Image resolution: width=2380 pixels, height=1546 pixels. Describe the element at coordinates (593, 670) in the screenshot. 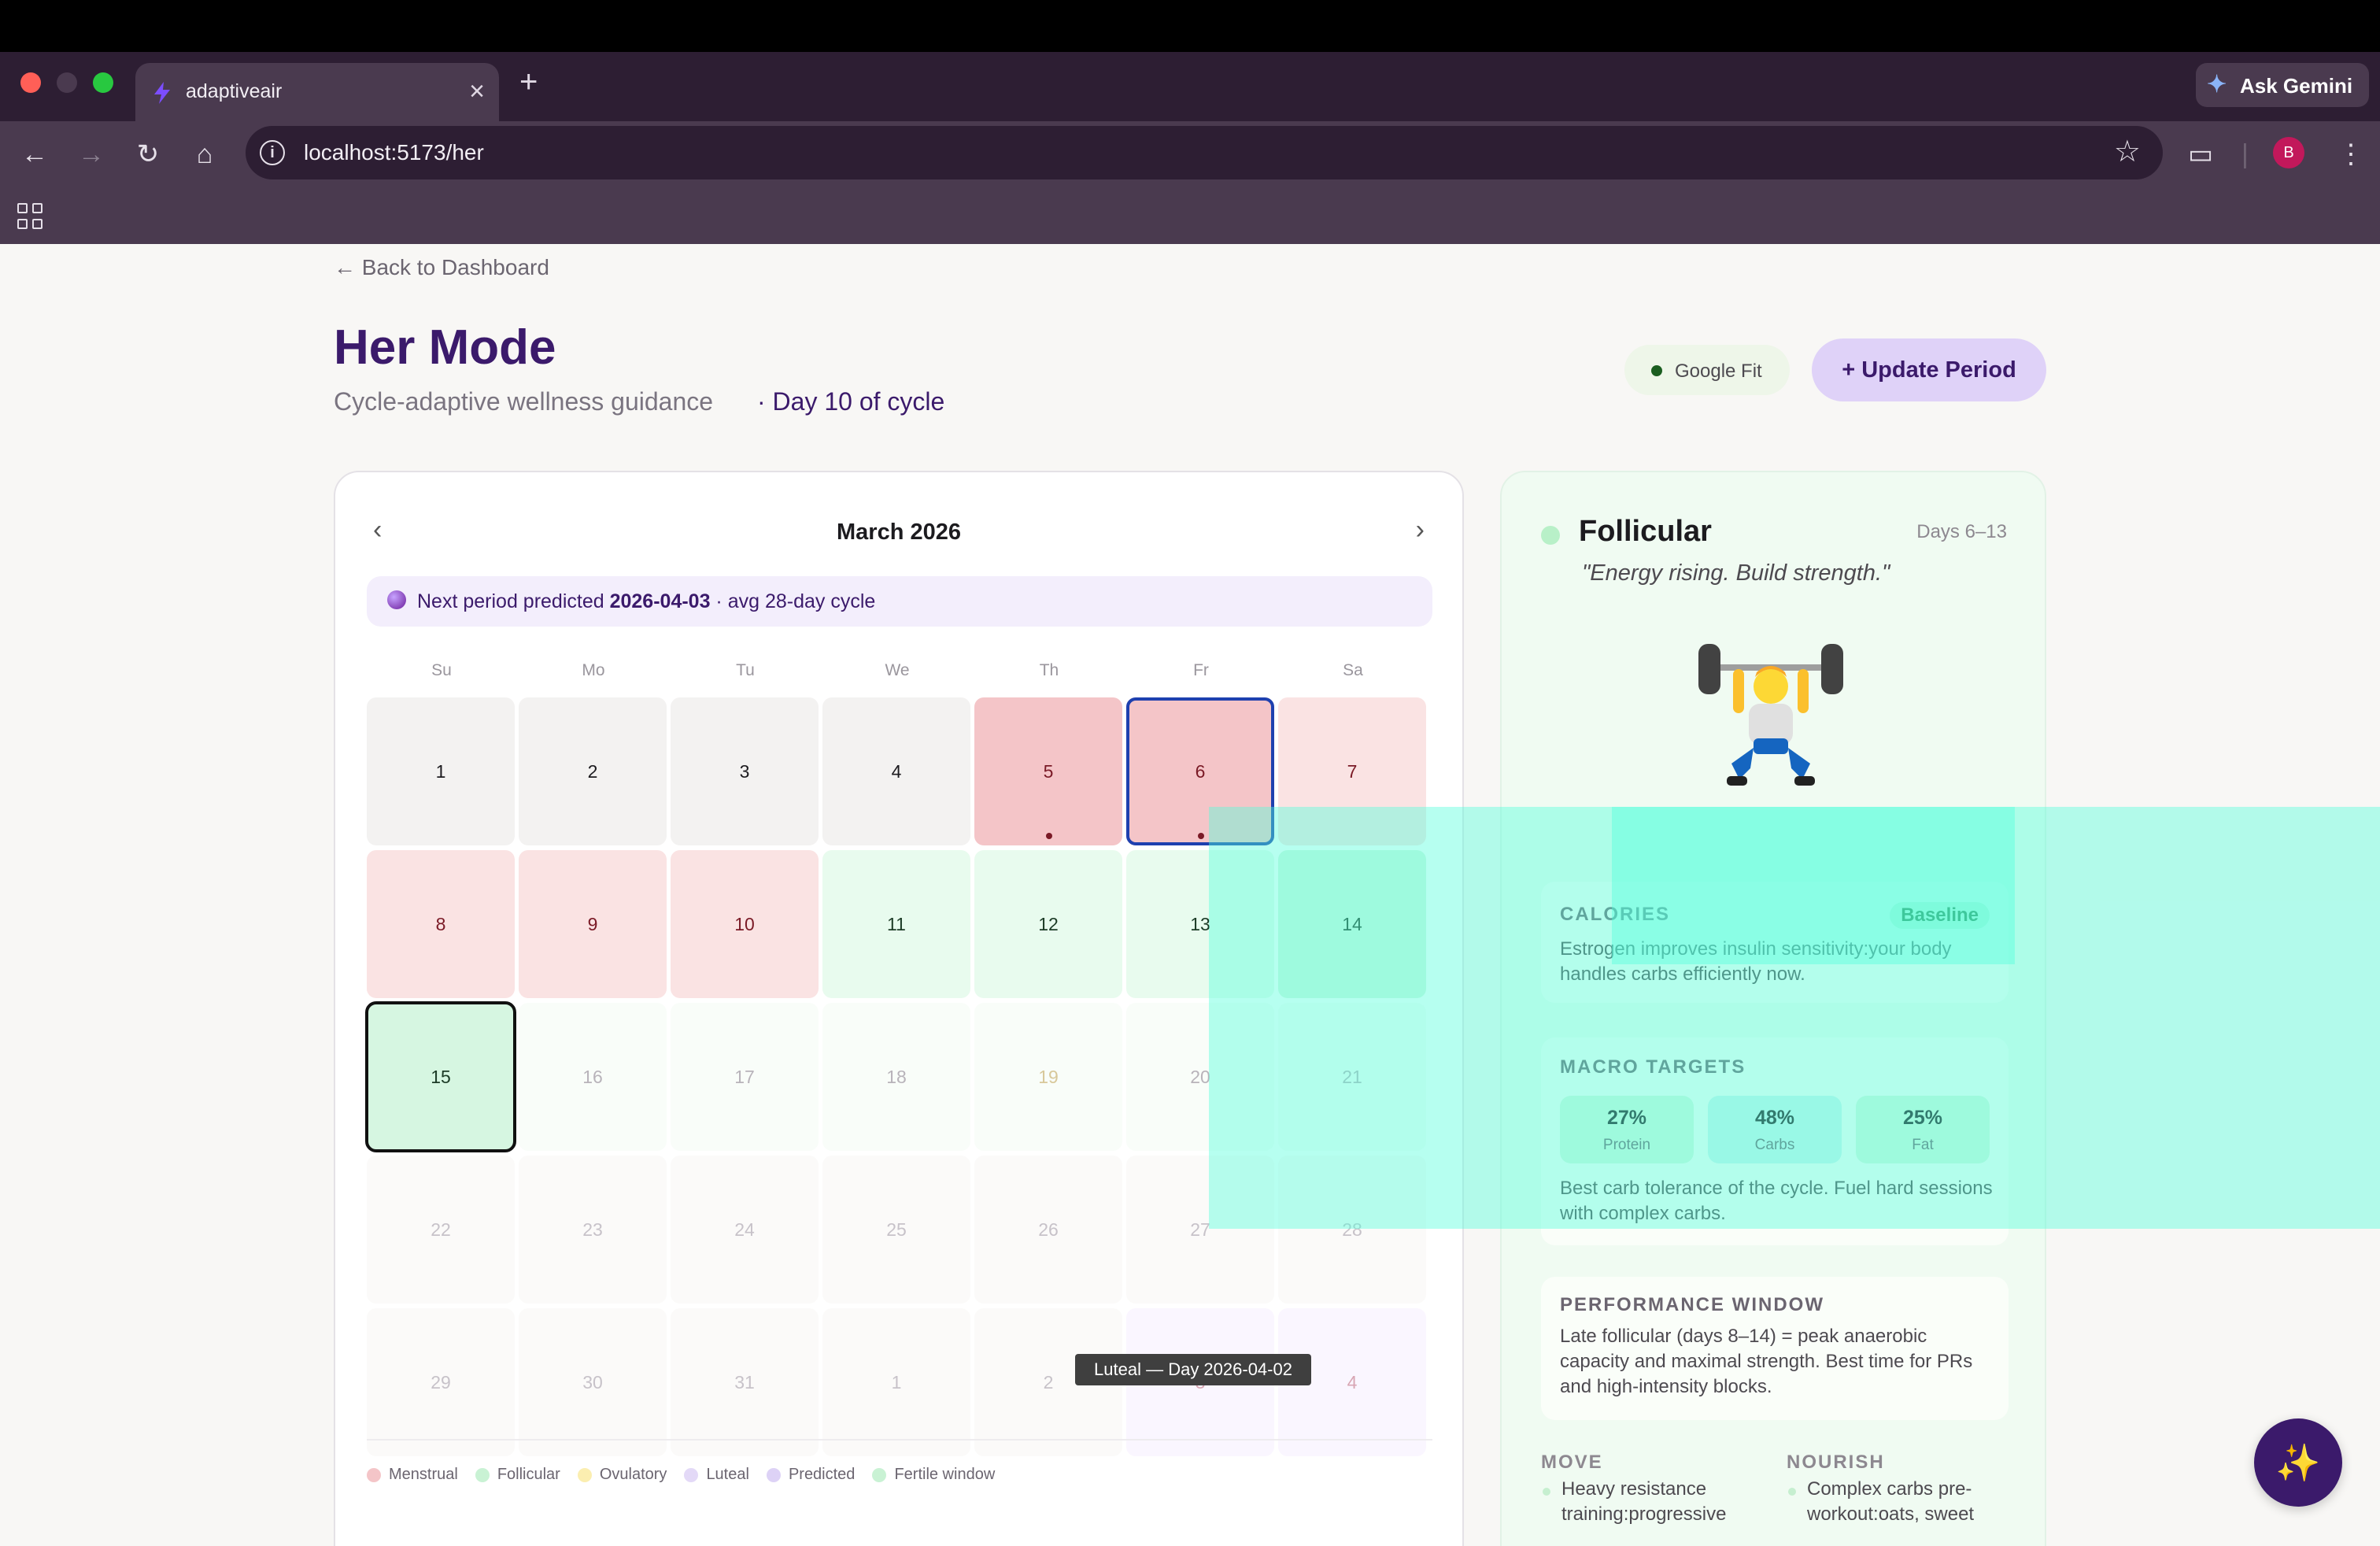

I see `weekday-header: Mo` at that location.